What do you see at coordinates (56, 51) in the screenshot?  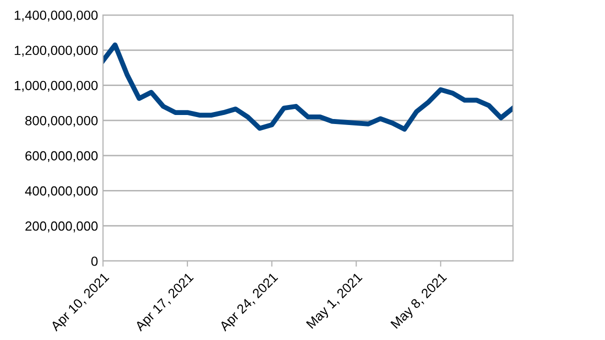 I see `y-tick-label: 1,200,000,000` at bounding box center [56, 51].